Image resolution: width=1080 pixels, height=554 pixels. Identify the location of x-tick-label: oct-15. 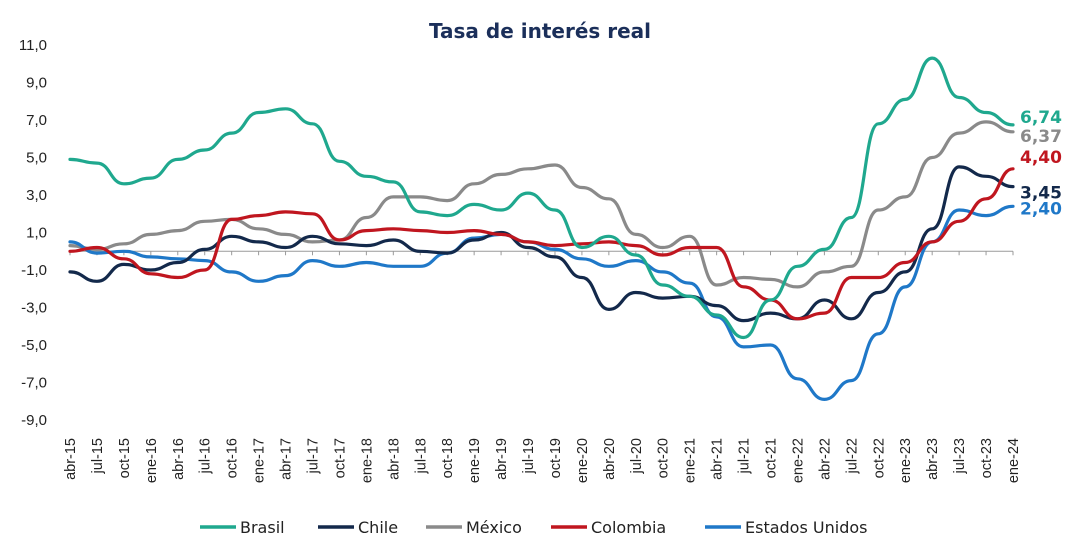
(125, 458).